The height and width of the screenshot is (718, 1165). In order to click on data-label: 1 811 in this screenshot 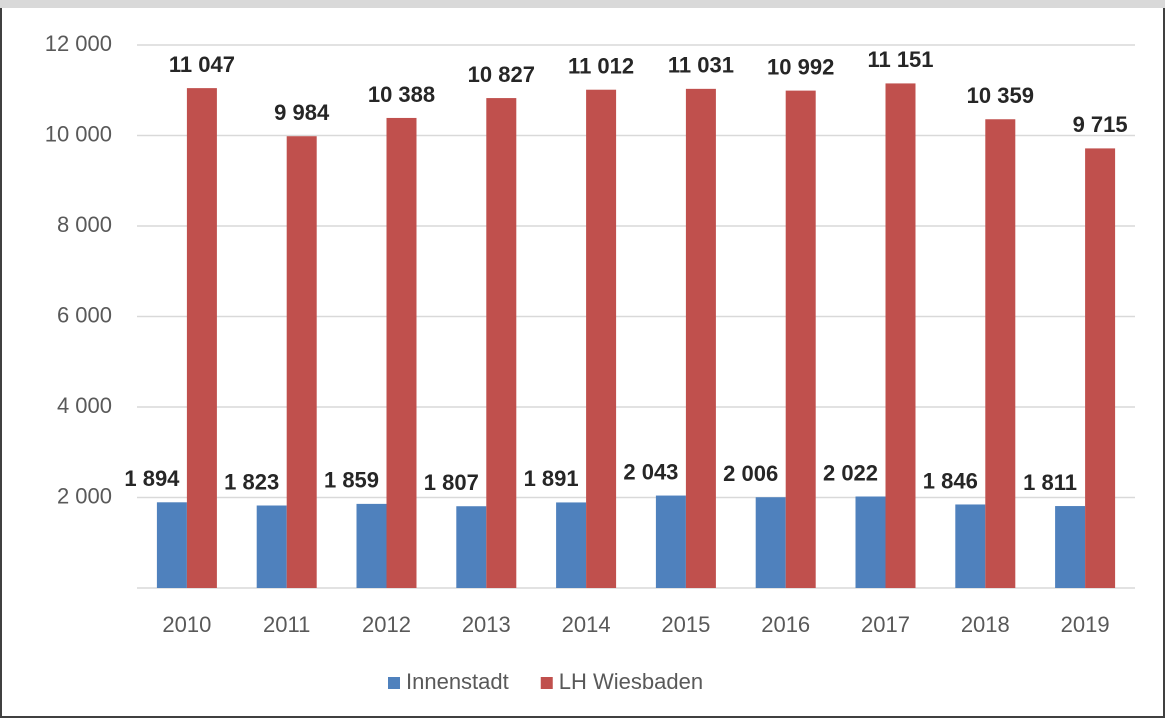, I will do `click(1050, 482)`.